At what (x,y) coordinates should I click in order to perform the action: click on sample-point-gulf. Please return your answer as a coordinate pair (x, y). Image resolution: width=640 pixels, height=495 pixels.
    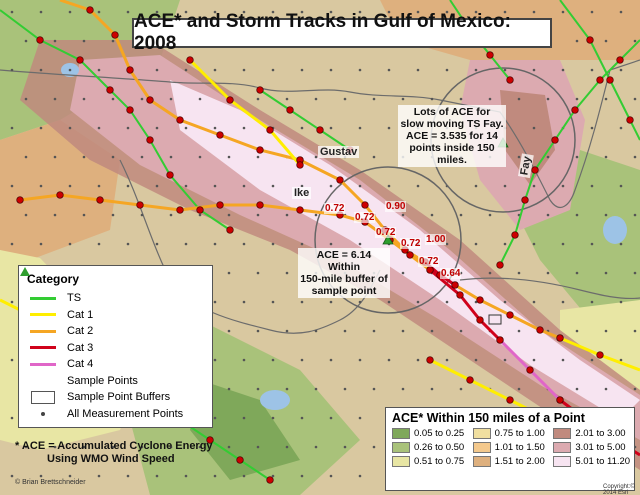
    Looking at the image, I should click on (388, 239).